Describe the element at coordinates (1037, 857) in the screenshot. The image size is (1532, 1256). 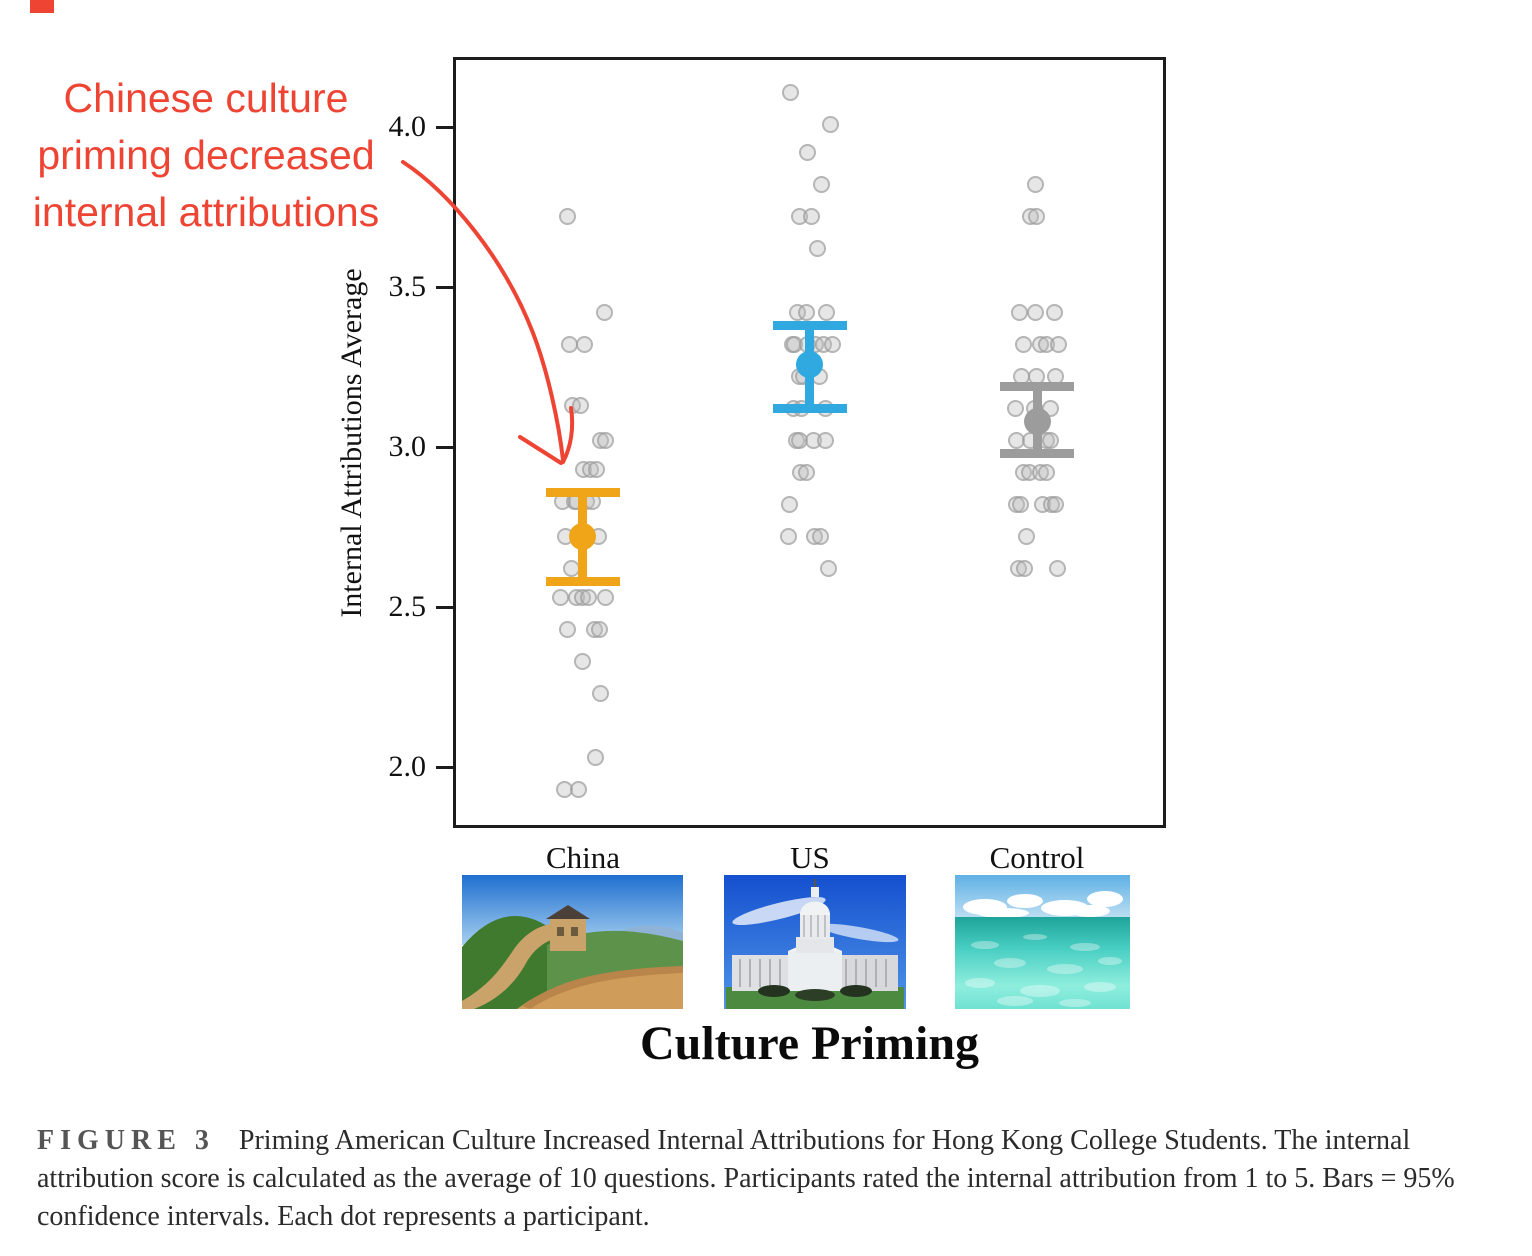
I see `x-category-label: Control` at that location.